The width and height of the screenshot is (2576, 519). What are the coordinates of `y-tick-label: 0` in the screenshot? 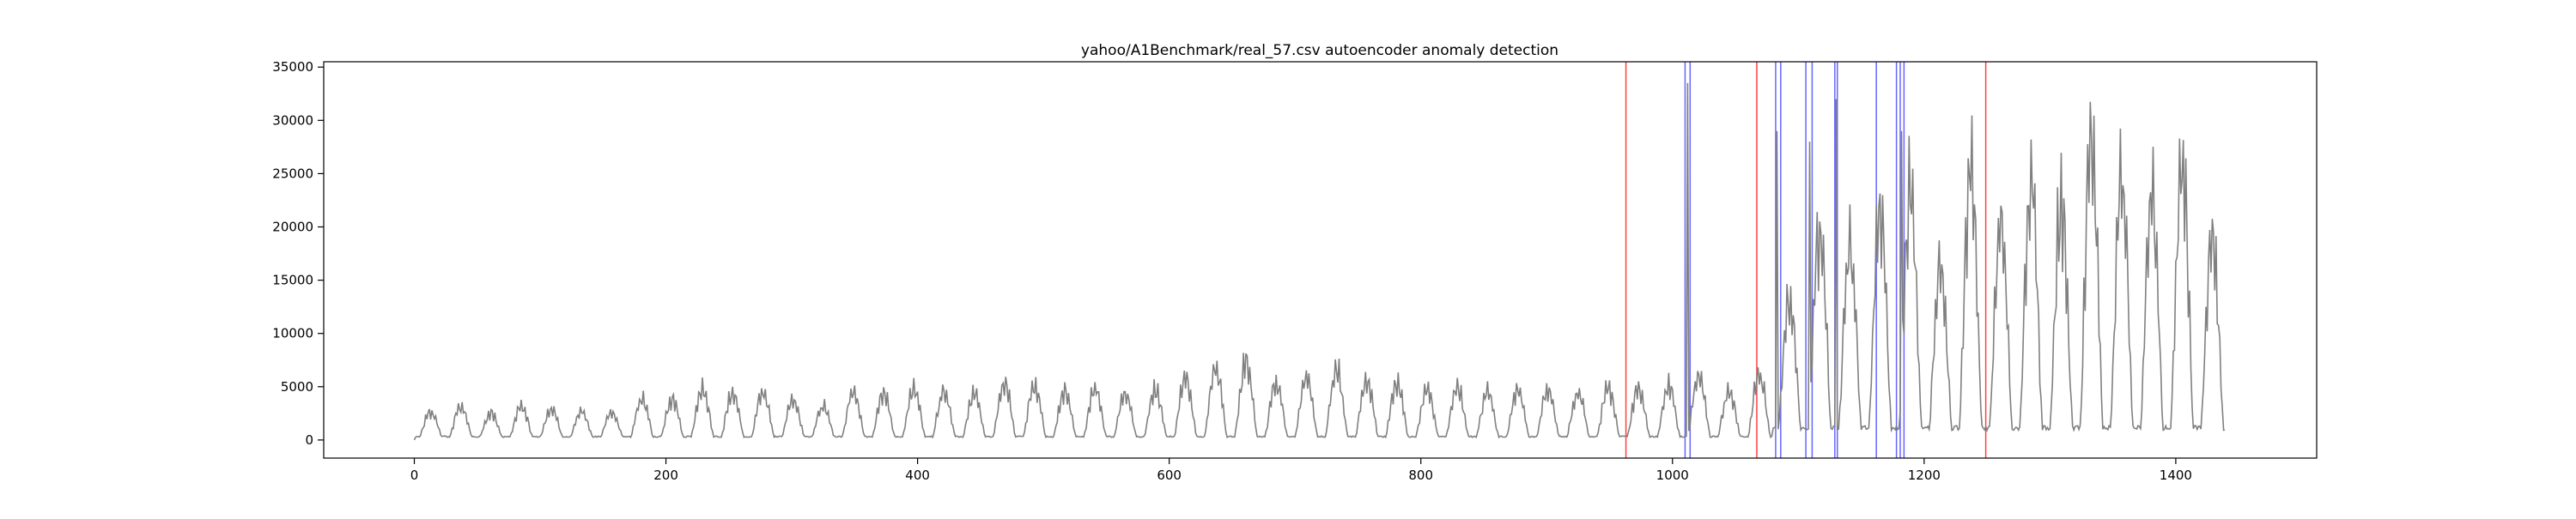 It's located at (309, 440).